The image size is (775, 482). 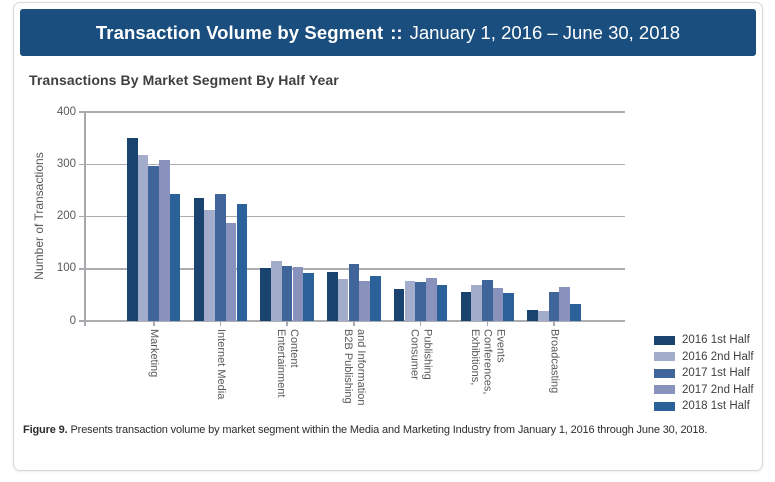 I want to click on legend-item: 2017 2nd Half, so click(x=704, y=390).